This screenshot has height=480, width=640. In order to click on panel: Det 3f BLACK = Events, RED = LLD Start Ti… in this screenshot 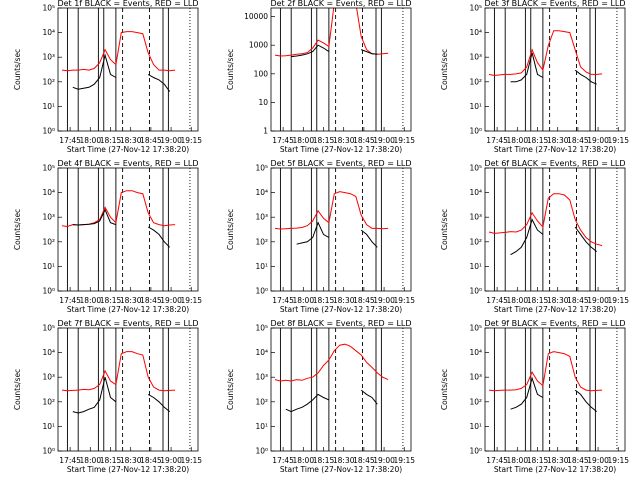, I will do `click(534, 77)`.